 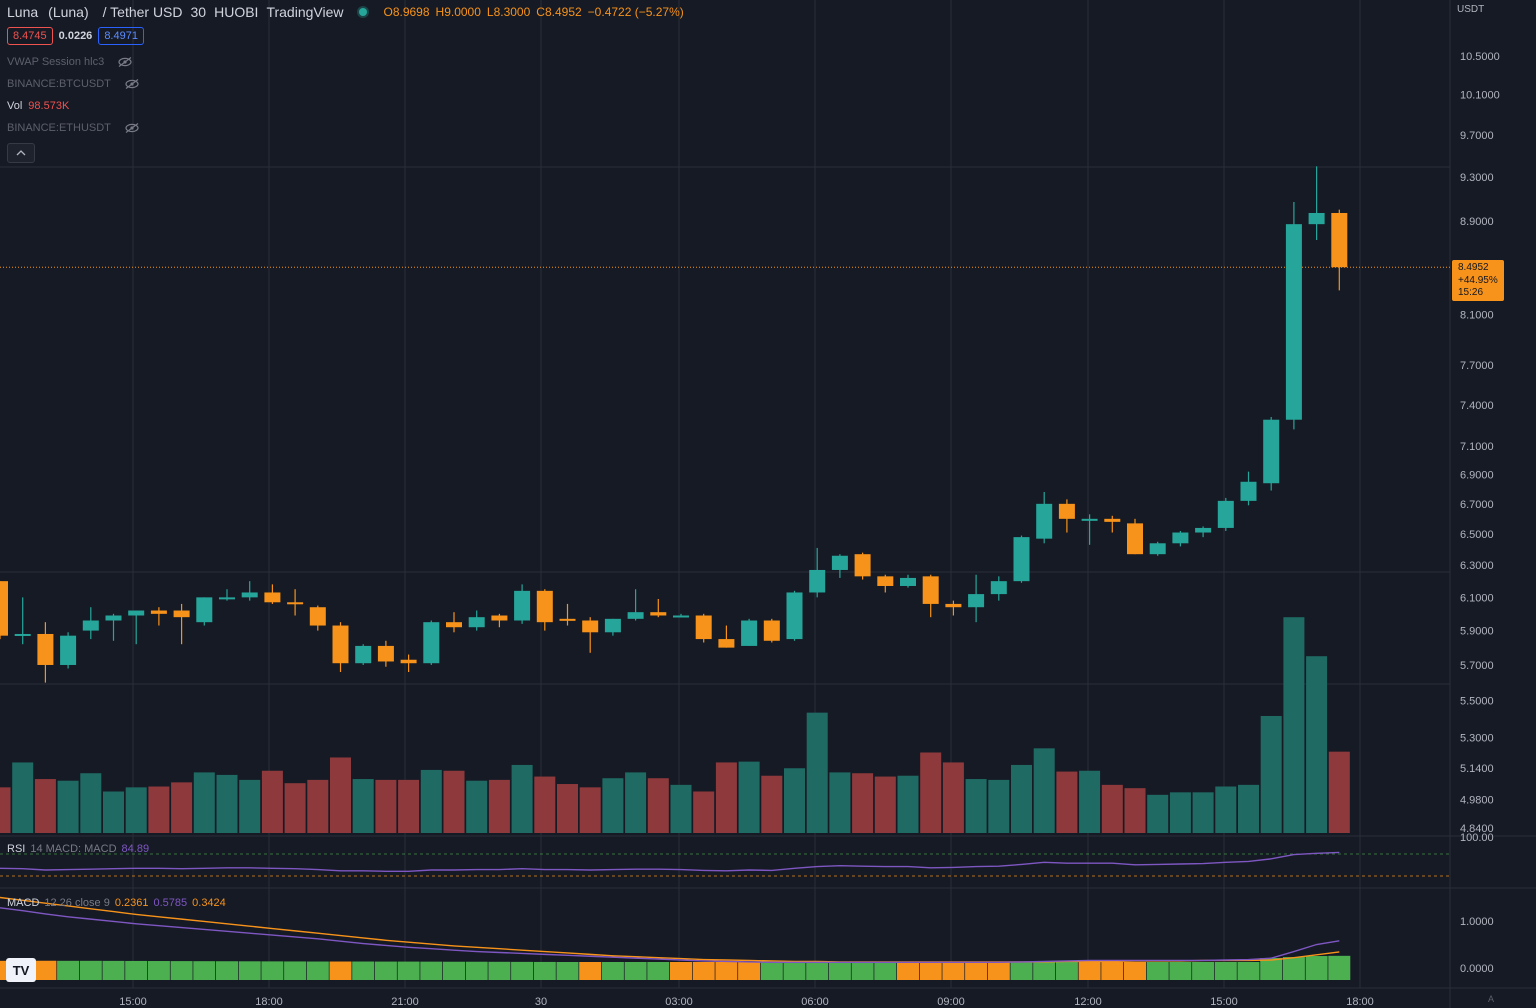 What do you see at coordinates (1477, 447) in the screenshot?
I see `price-axis-tick: 7.1000` at bounding box center [1477, 447].